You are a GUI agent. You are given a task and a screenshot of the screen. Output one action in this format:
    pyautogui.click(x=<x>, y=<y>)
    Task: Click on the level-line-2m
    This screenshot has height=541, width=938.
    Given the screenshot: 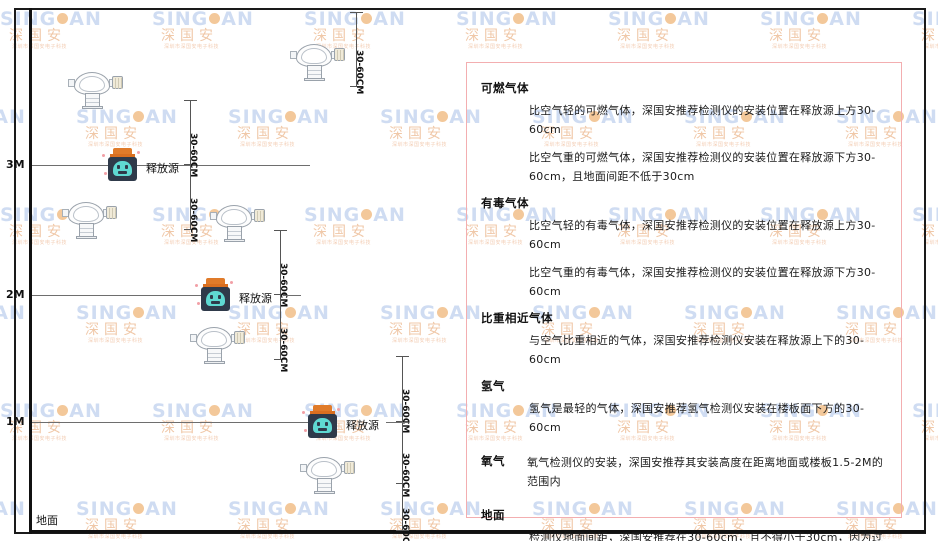 What is the action you would take?
    pyautogui.click(x=117, y=295)
    